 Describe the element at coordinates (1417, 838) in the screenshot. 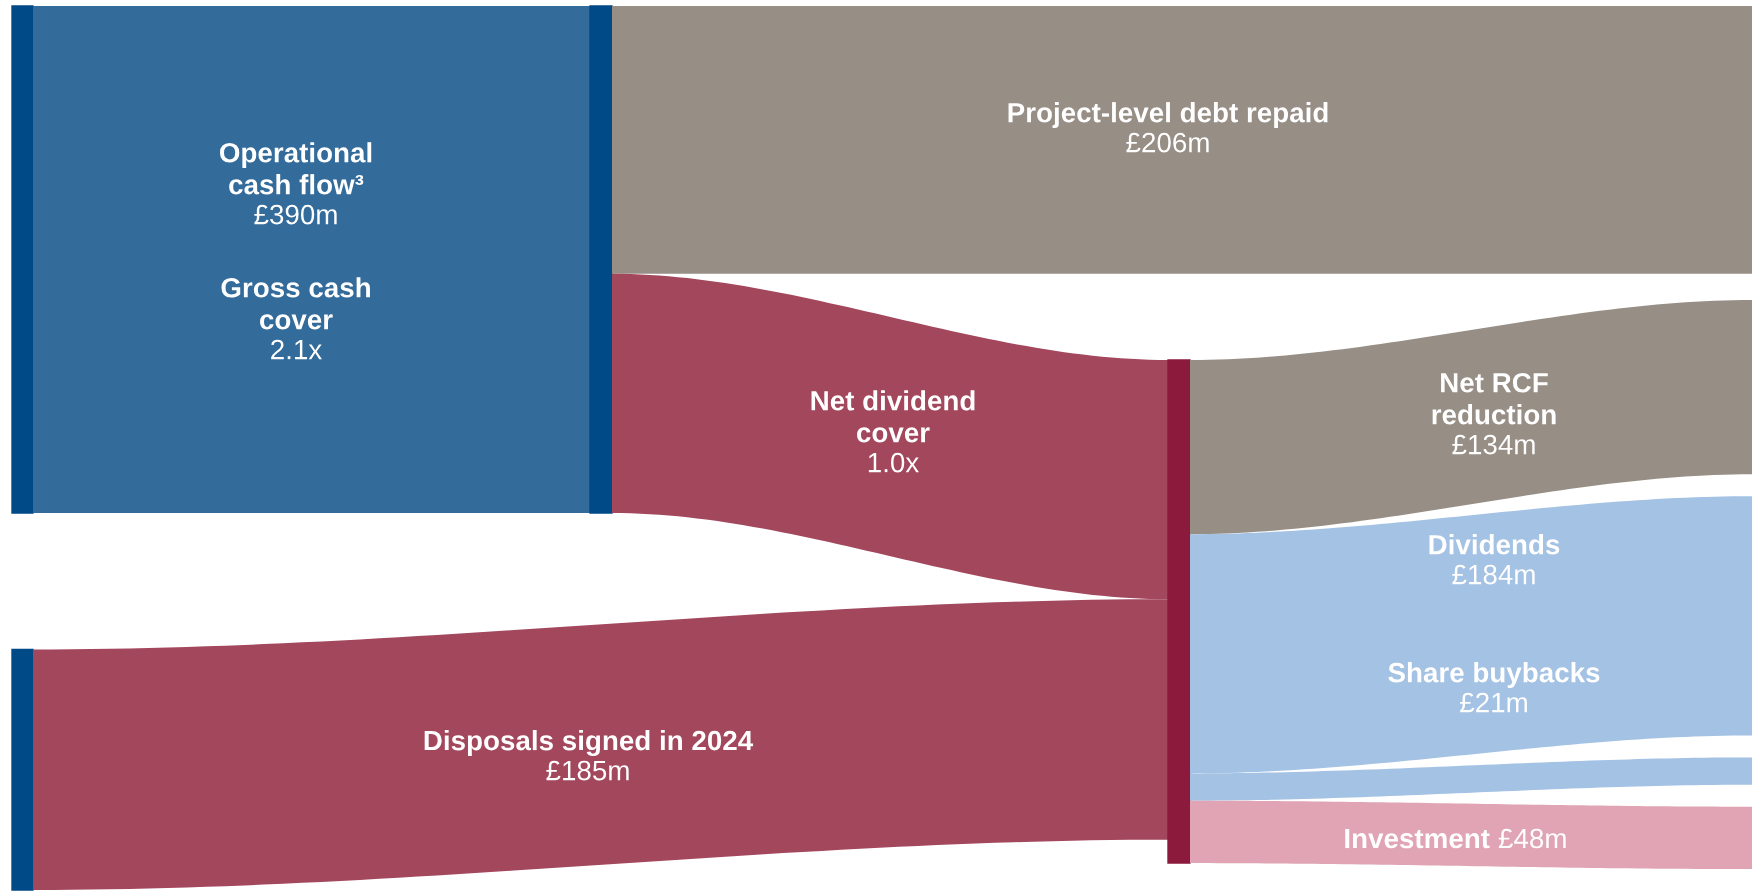

I see `category-label: Investment` at that location.